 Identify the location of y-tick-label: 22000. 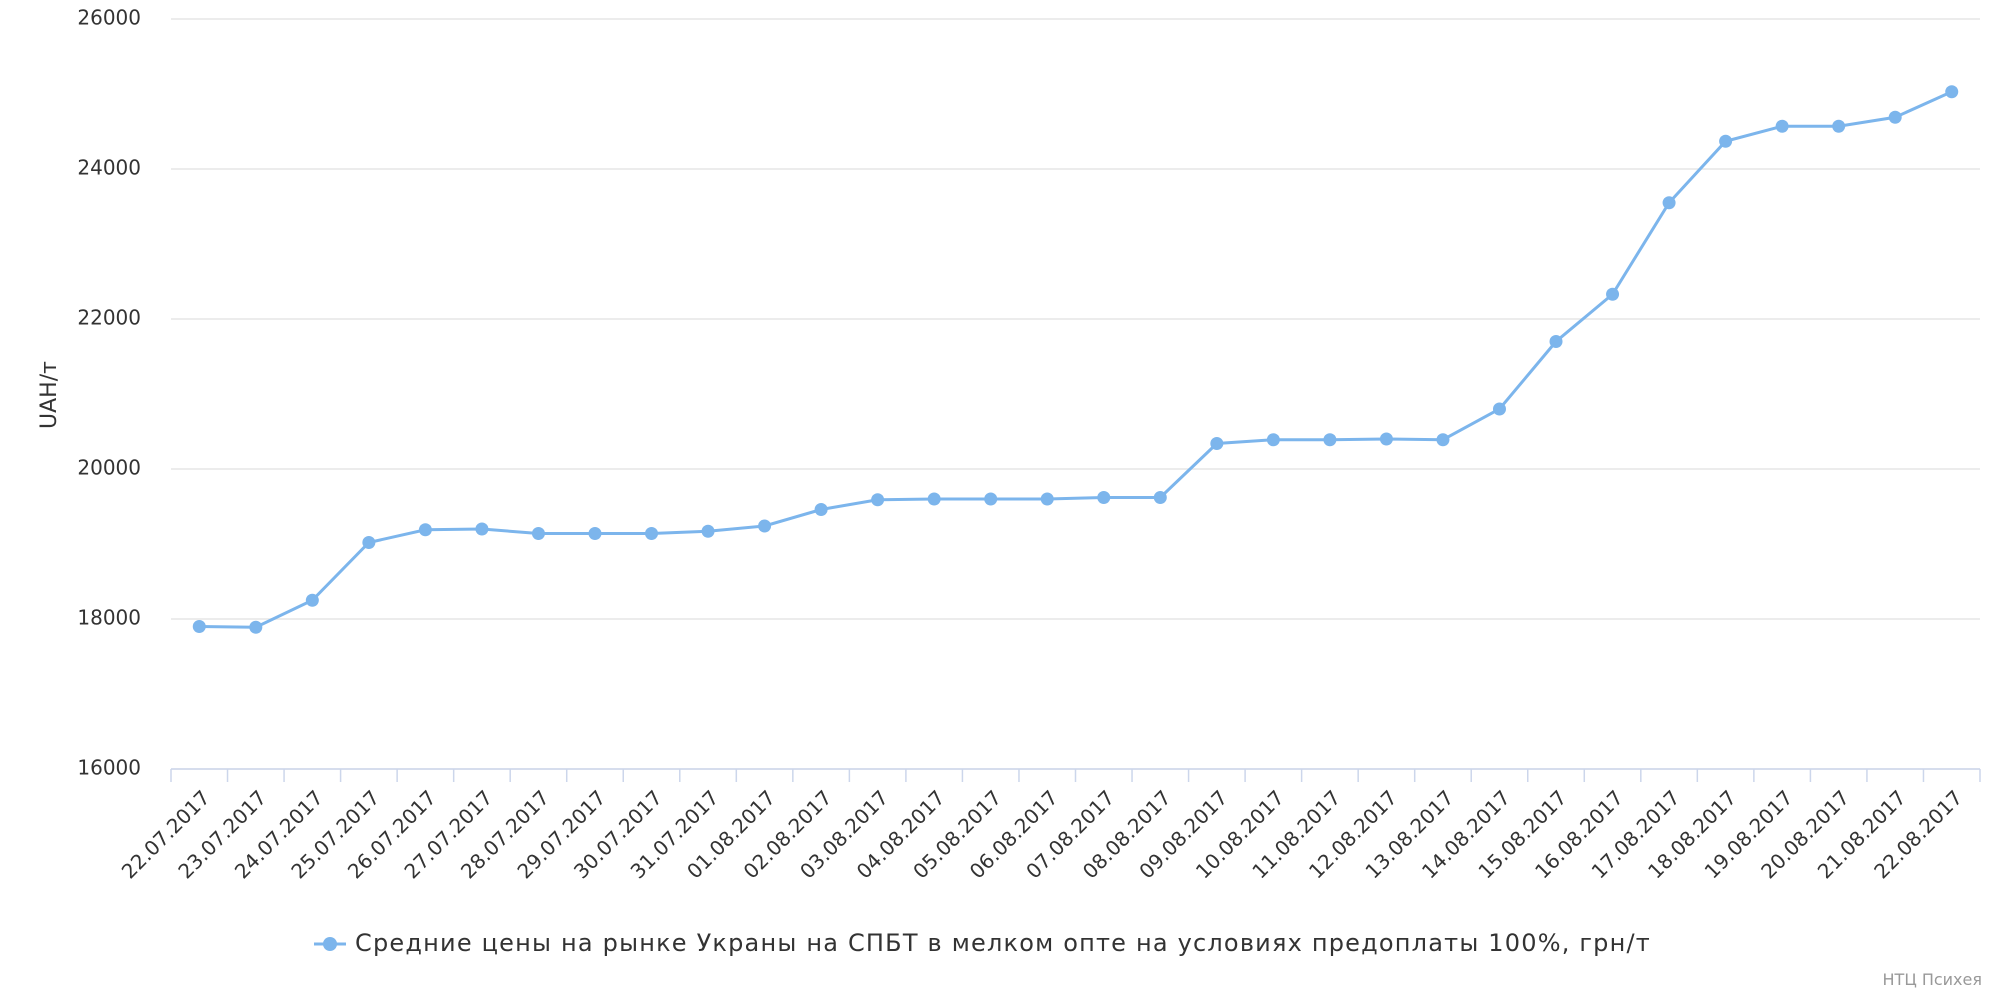
(109, 318).